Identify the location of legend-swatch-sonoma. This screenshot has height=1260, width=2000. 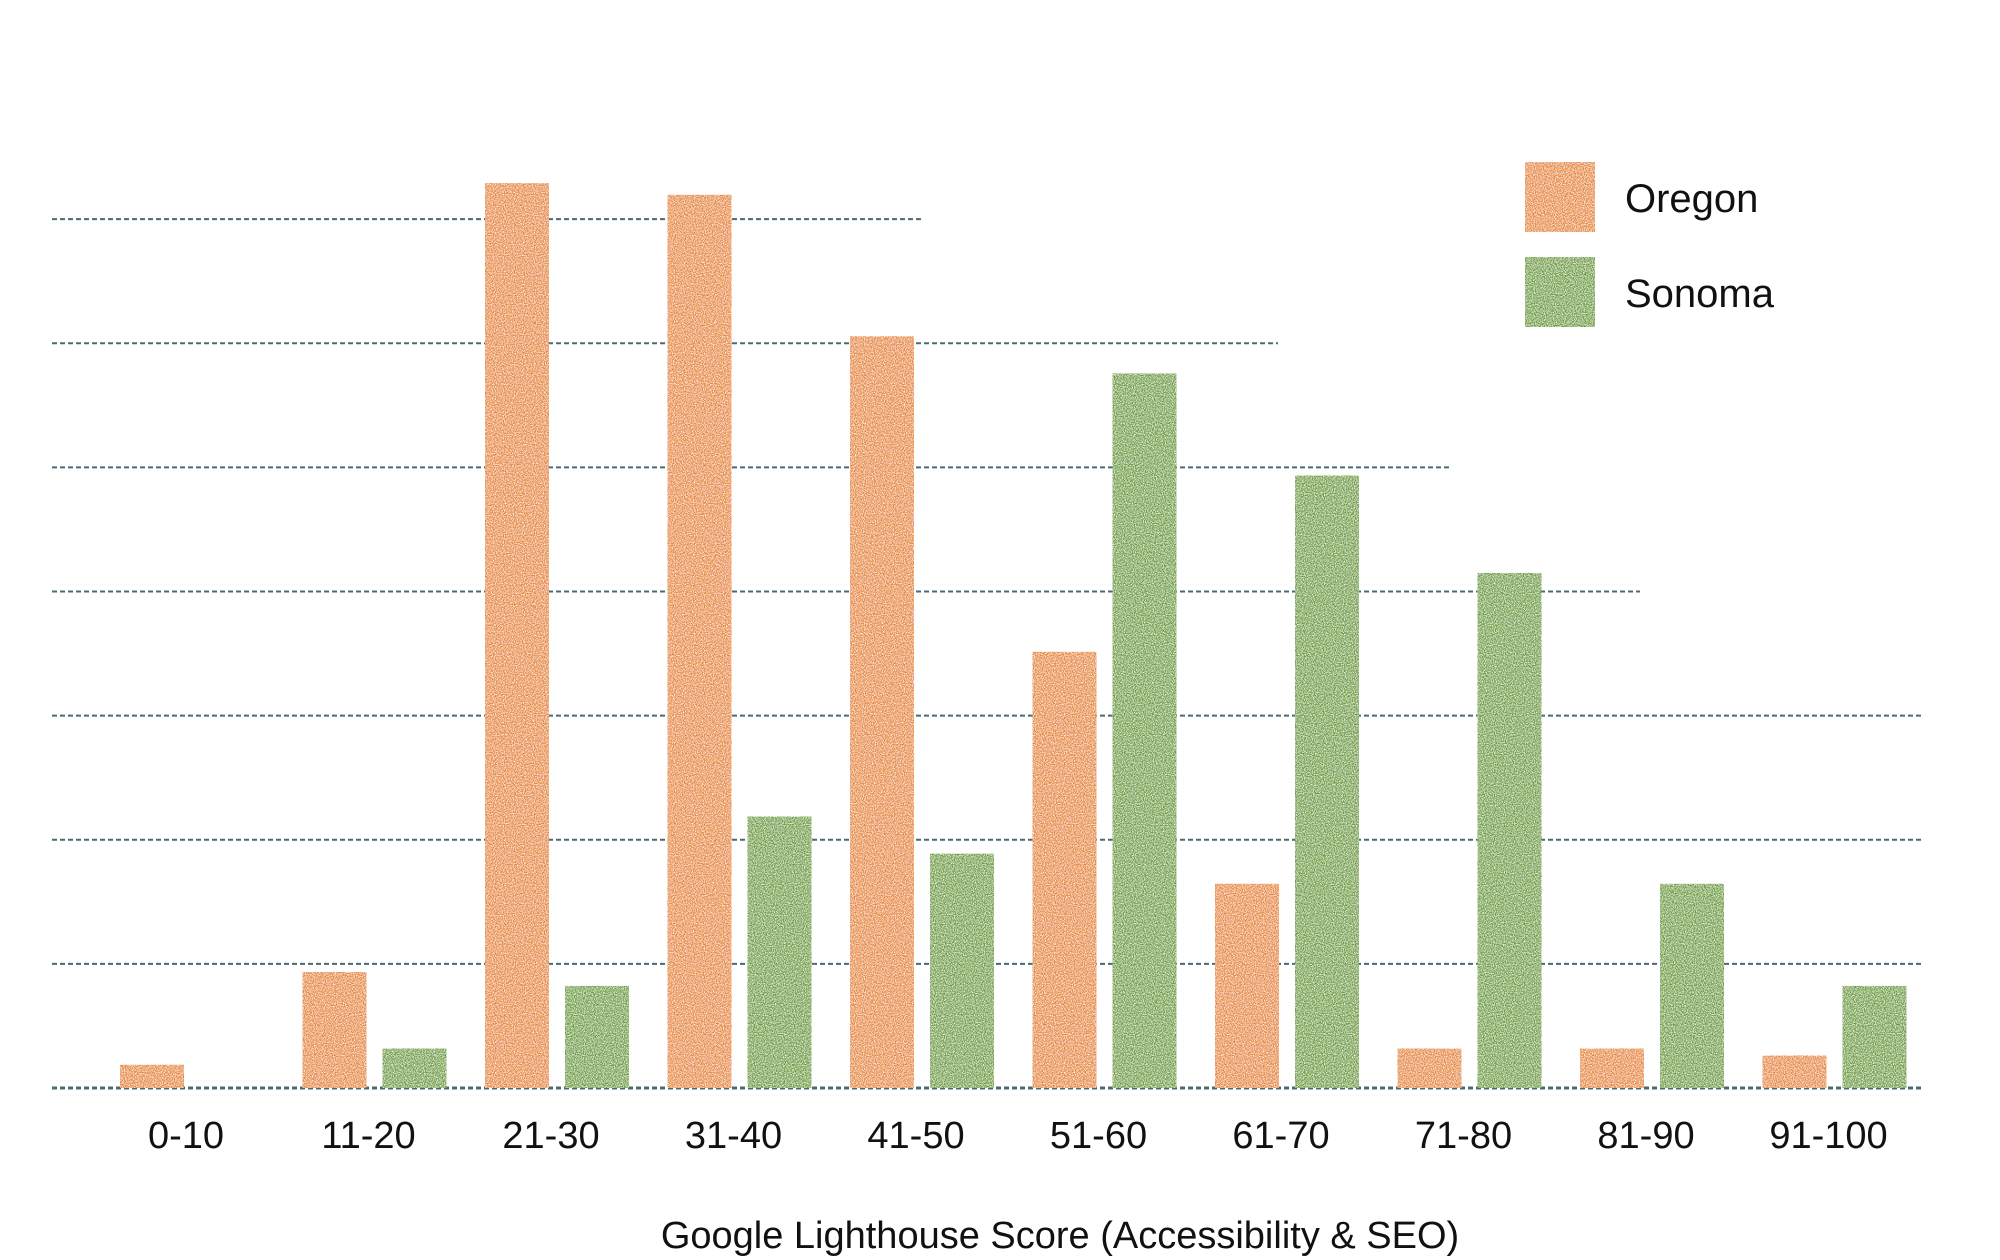
(1560, 292).